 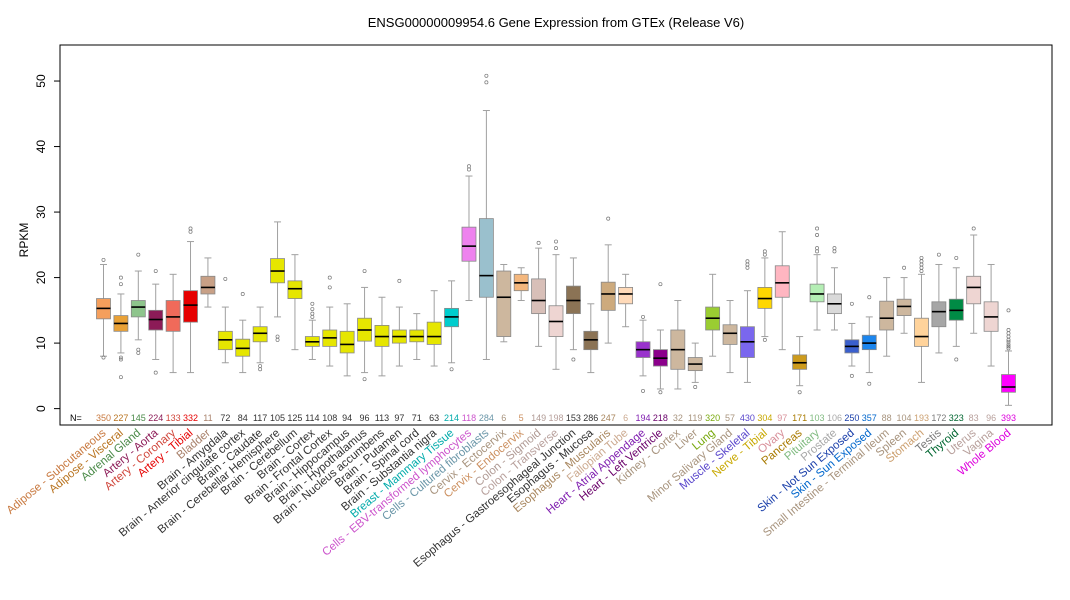 What do you see at coordinates (486, 418) in the screenshot?
I see `sample-count: 284` at bounding box center [486, 418].